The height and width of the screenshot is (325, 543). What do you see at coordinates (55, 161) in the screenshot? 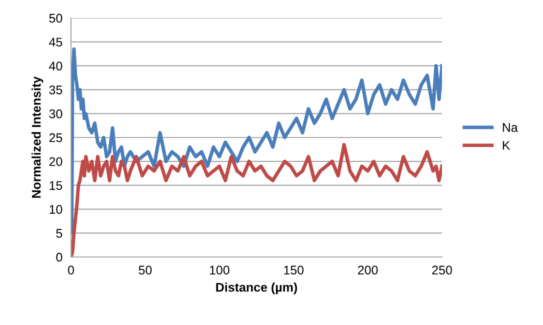
I see `y-tick-label: 20` at bounding box center [55, 161].